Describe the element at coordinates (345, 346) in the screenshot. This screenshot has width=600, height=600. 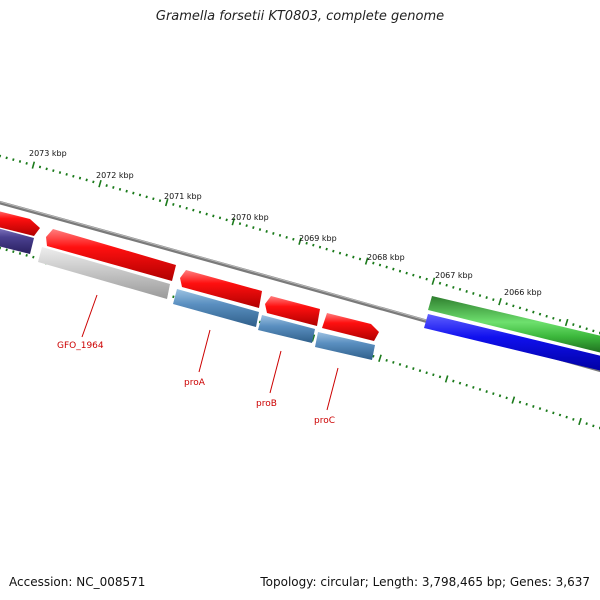
I see `cds-steel-proC` at that location.